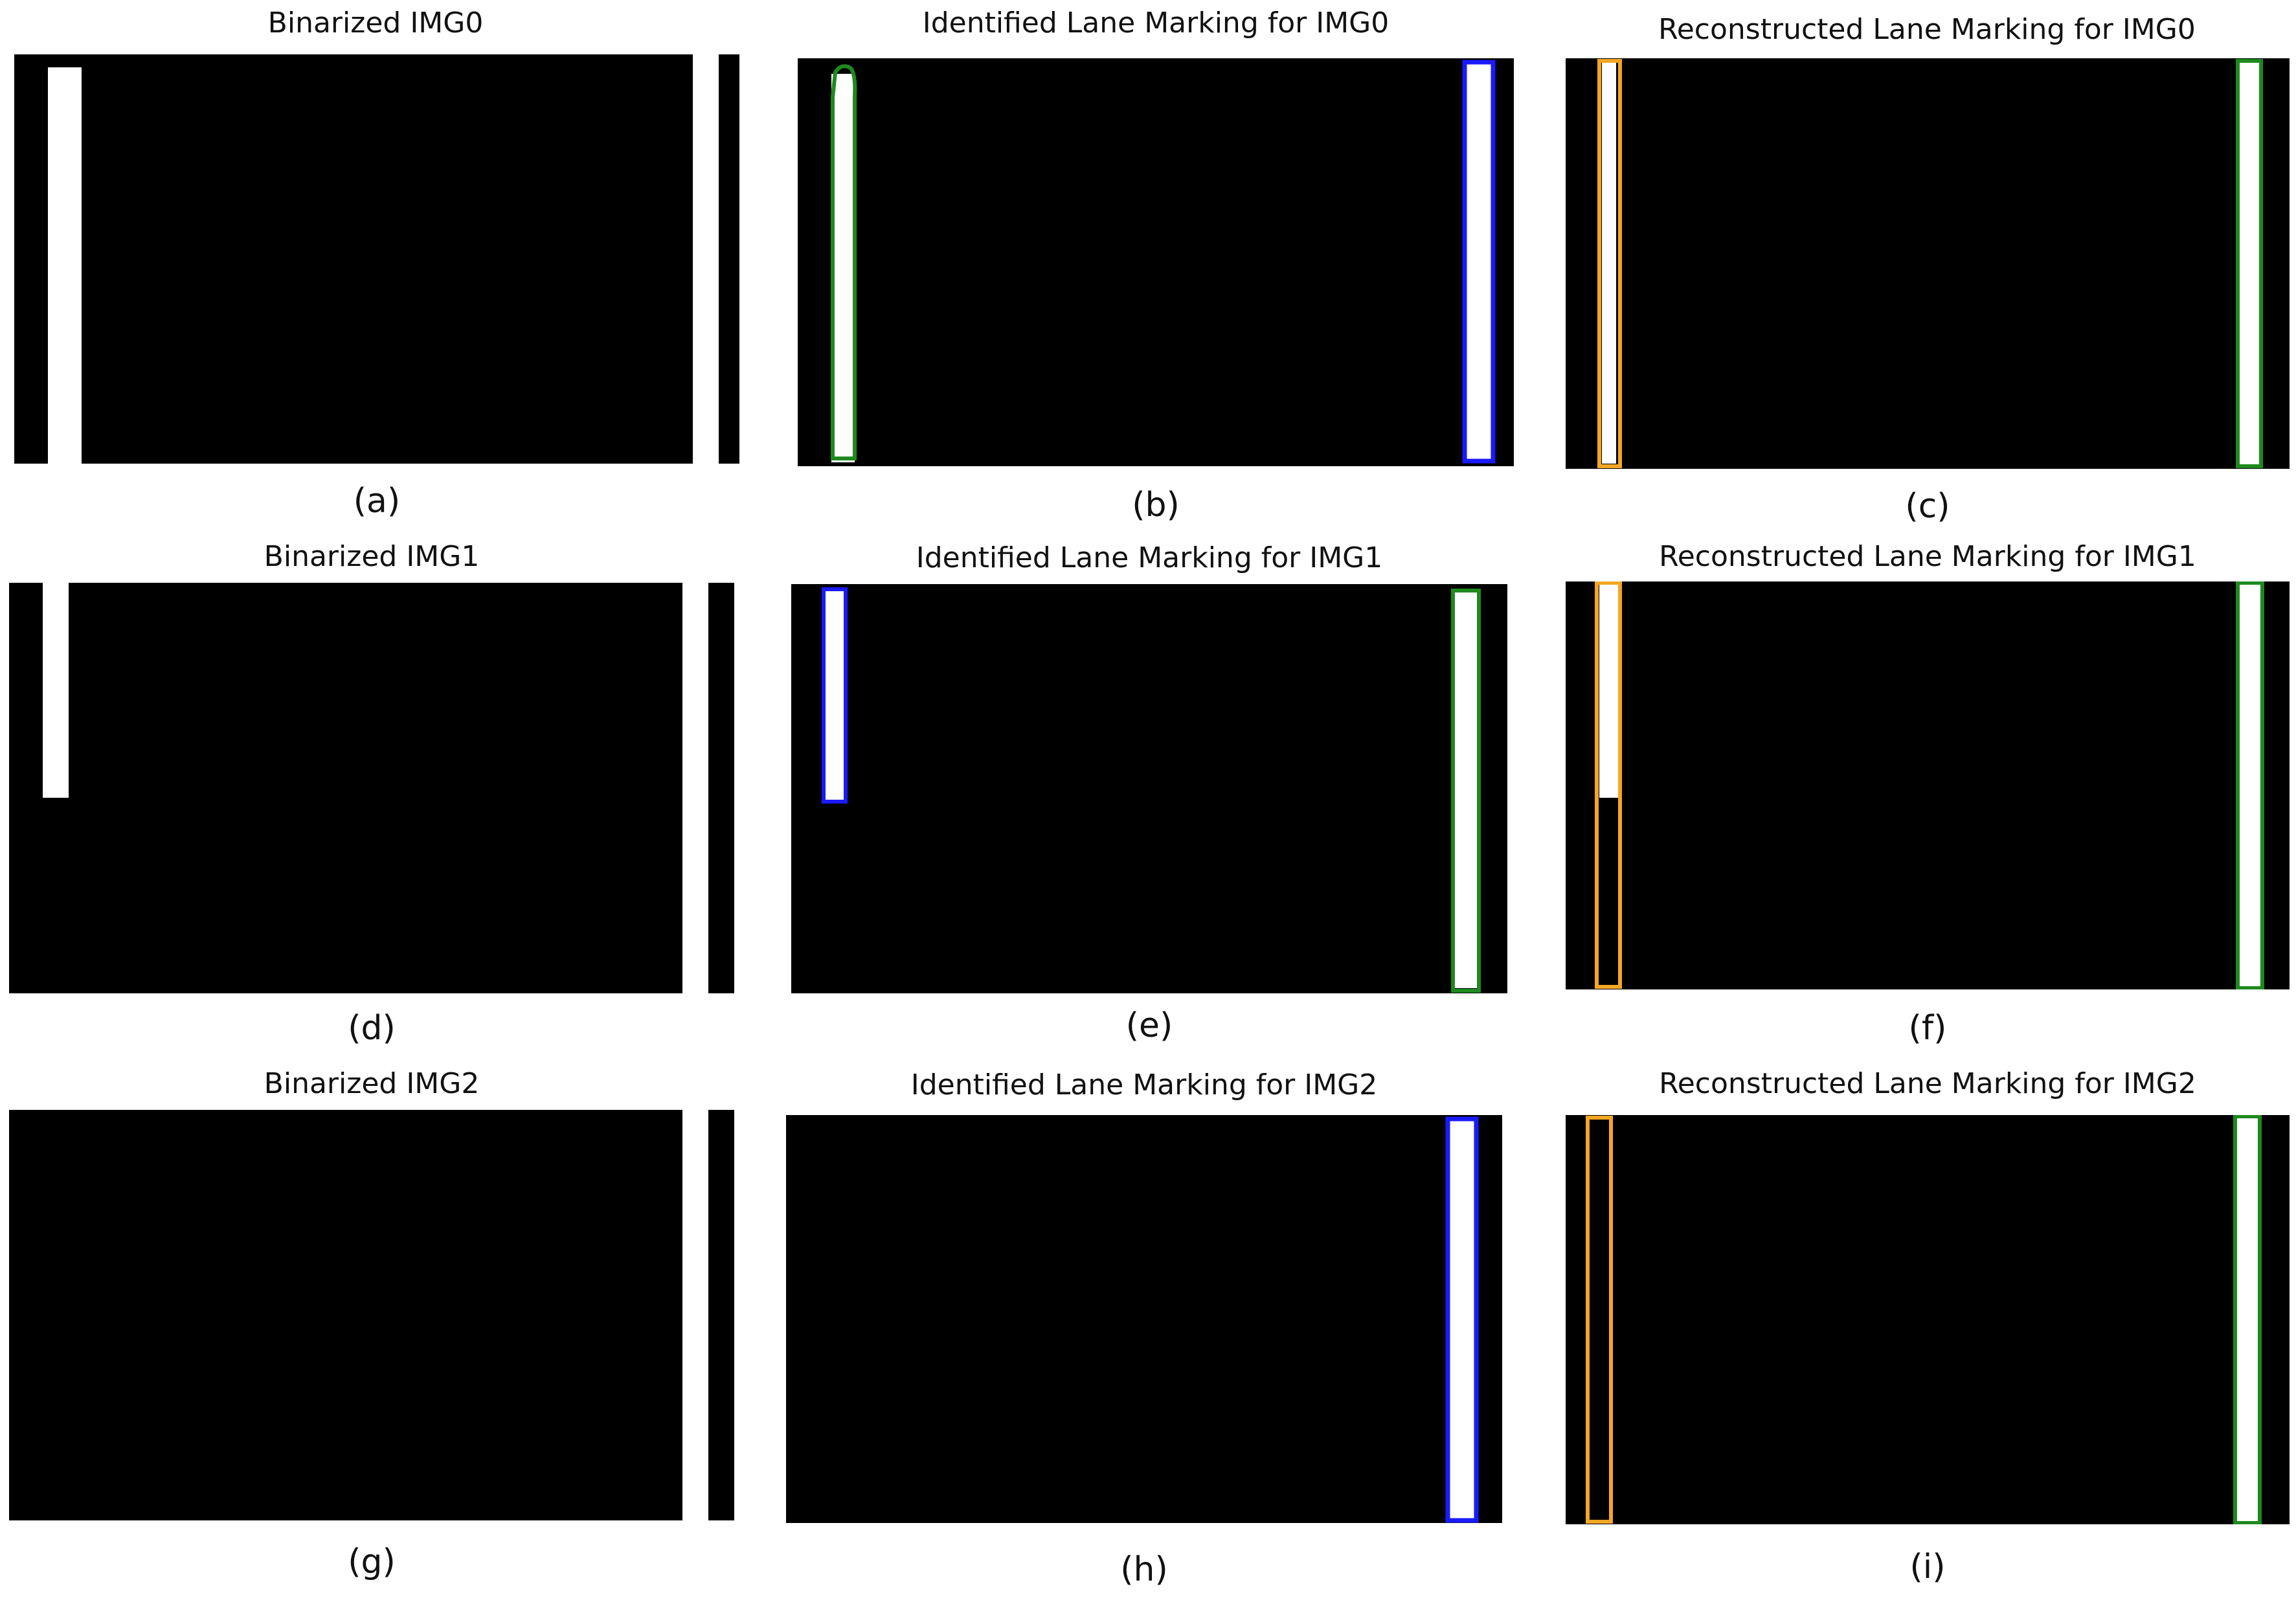  What do you see at coordinates (1927, 30) in the screenshot?
I see `panel-c-title: Reconstructed Lane Marking for IMG0` at bounding box center [1927, 30].